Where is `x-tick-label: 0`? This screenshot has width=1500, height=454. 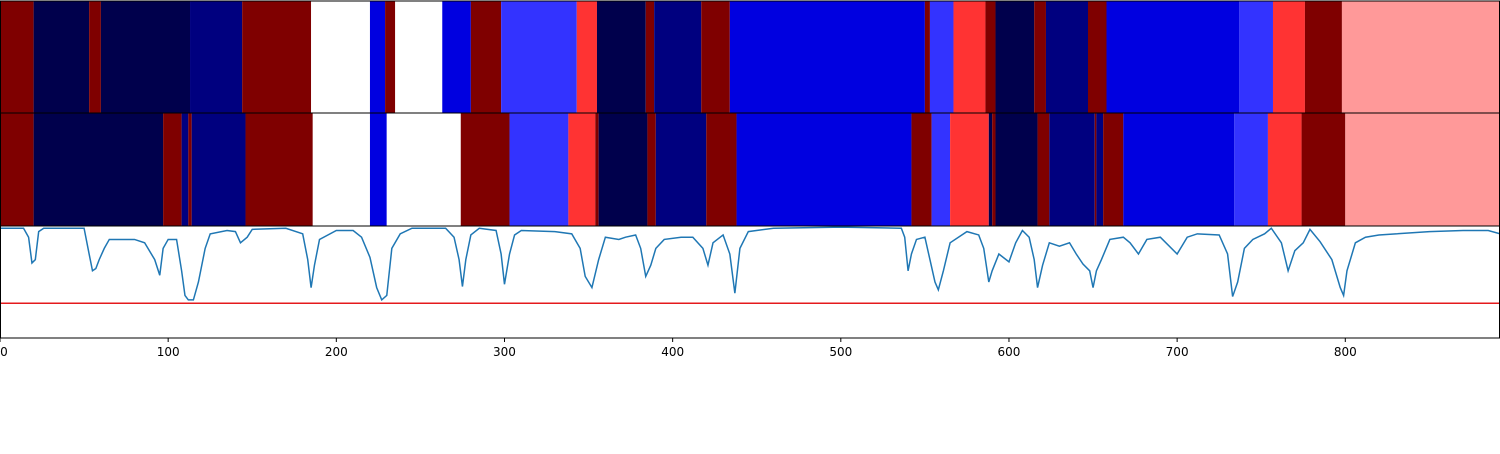 x-tick-label: 0 is located at coordinates (4, 352).